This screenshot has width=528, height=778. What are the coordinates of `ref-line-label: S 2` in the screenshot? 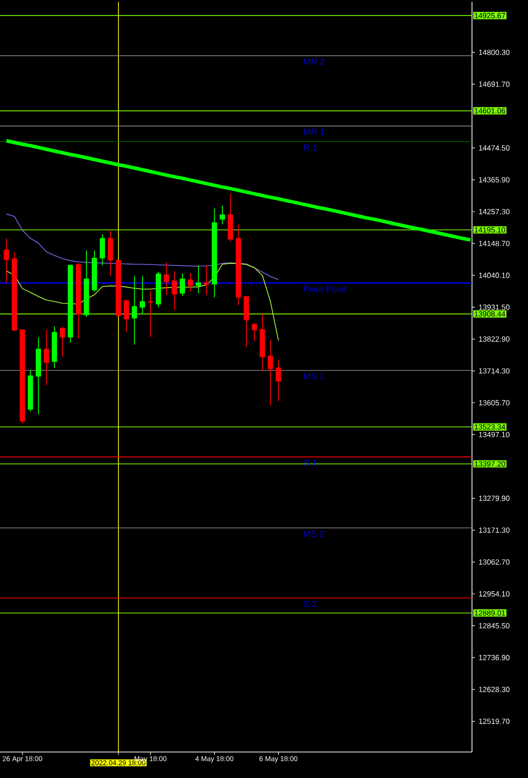 It's located at (310, 604).